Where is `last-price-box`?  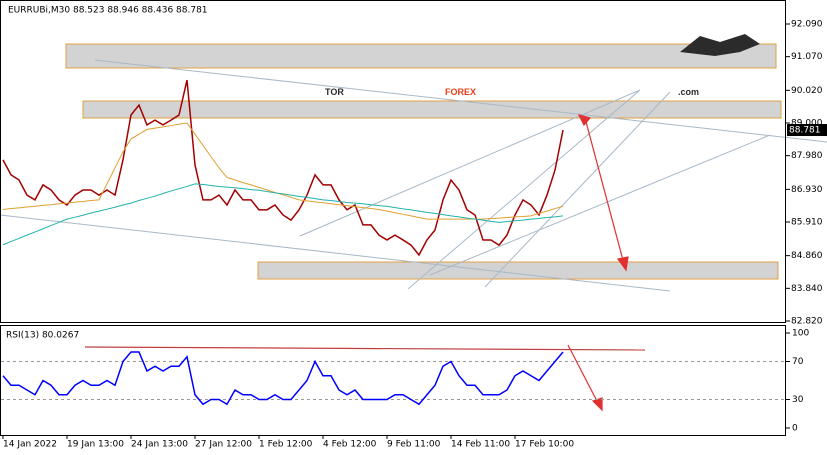 last-price-box is located at coordinates (807, 130).